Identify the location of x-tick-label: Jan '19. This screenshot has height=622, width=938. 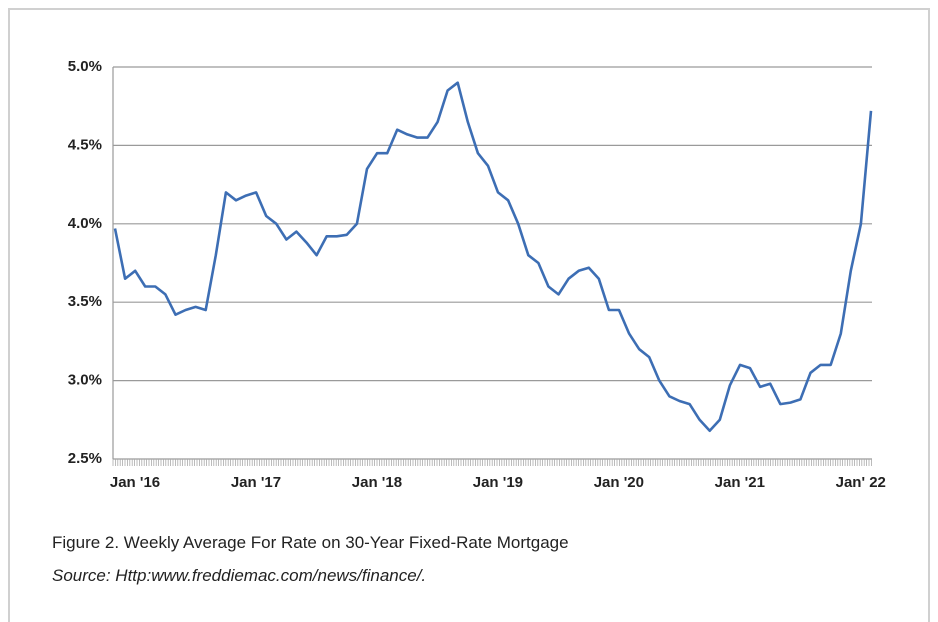
(498, 482).